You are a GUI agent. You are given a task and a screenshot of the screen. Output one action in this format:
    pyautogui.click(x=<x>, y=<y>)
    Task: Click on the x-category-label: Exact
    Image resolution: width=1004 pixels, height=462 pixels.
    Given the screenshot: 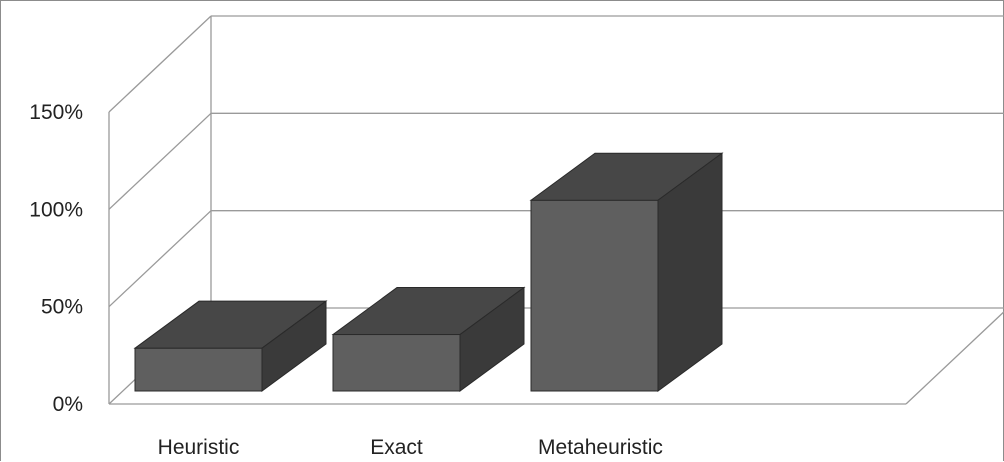 What is the action you would take?
    pyautogui.click(x=396, y=447)
    